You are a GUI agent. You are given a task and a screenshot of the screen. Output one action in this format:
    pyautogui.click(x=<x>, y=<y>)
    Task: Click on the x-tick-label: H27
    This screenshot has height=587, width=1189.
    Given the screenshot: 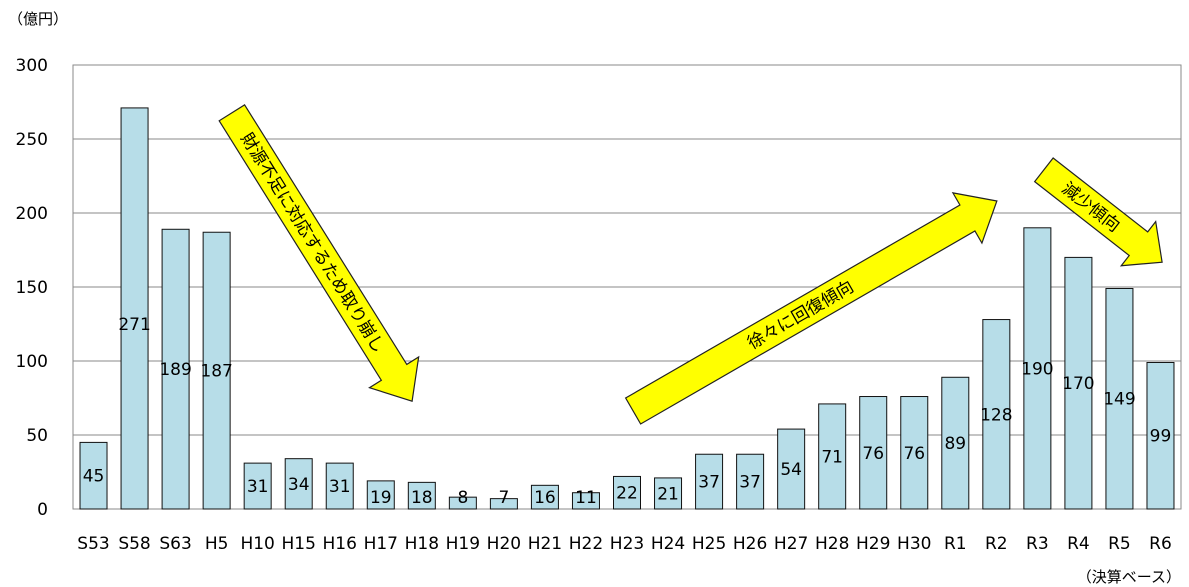 What is the action you would take?
    pyautogui.click(x=791, y=544)
    